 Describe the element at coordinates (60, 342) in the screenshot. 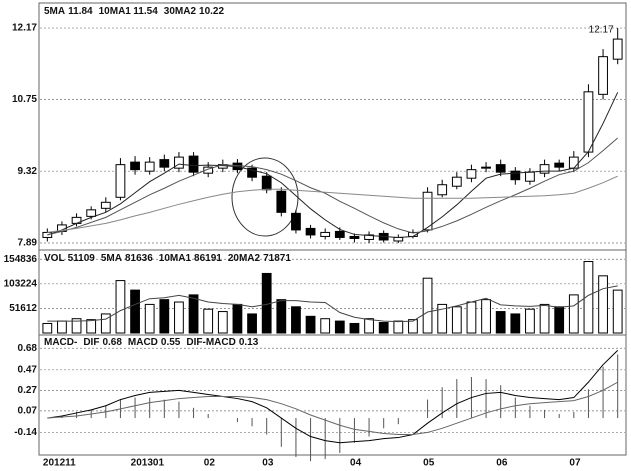

I see `legend-prefix: MACD-` at that location.